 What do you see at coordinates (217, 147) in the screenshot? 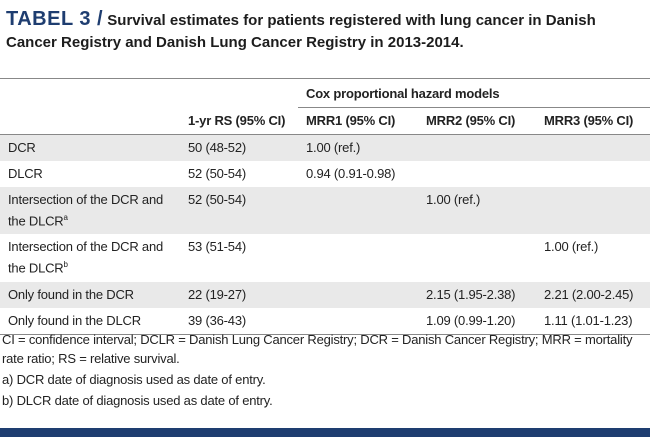
I see `cell: 50 (48-52)` at bounding box center [217, 147].